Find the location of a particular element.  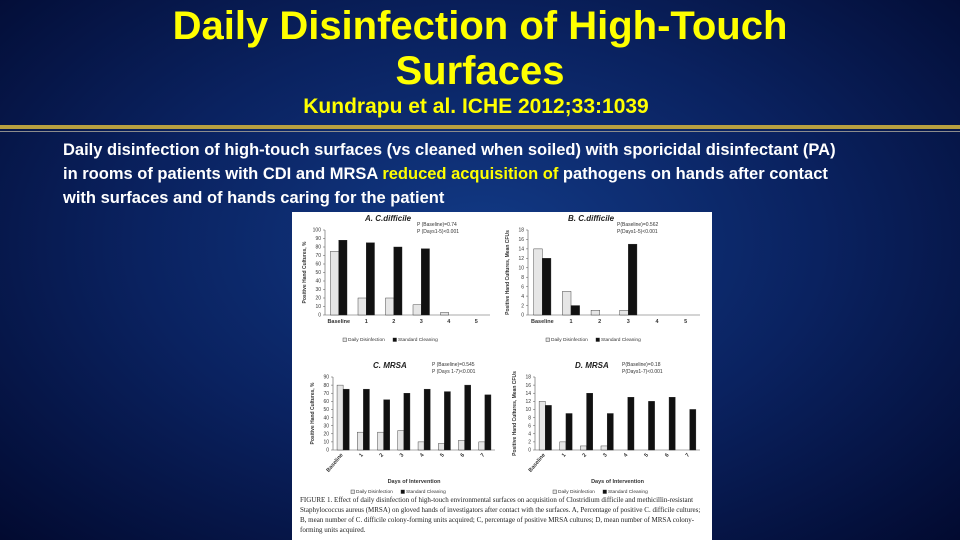

y-tick-label: 16 is located at coordinates (521, 240).